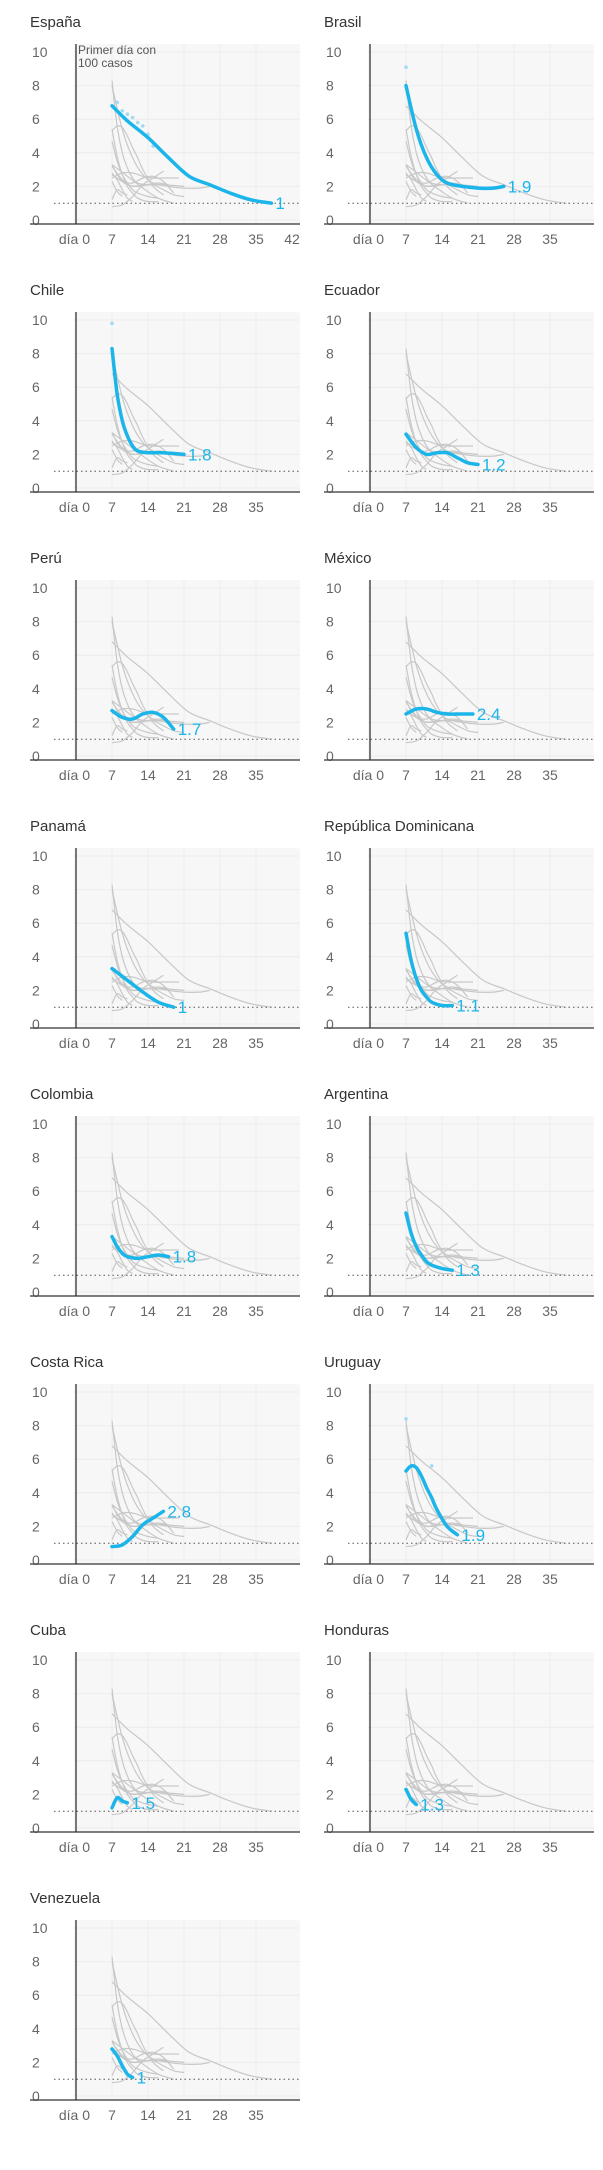 The height and width of the screenshot is (2170, 603). What do you see at coordinates (406, 67) in the screenshot?
I see `data-point` at bounding box center [406, 67].